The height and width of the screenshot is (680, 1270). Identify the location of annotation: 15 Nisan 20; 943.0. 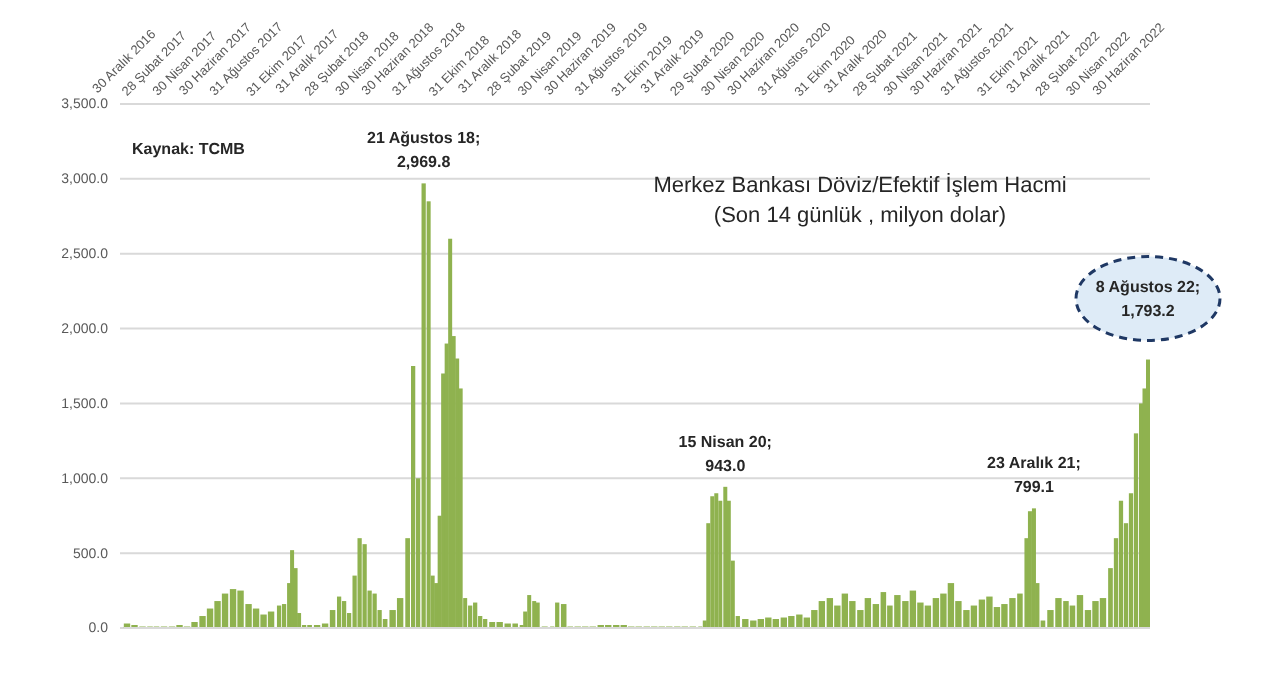
(725, 453).